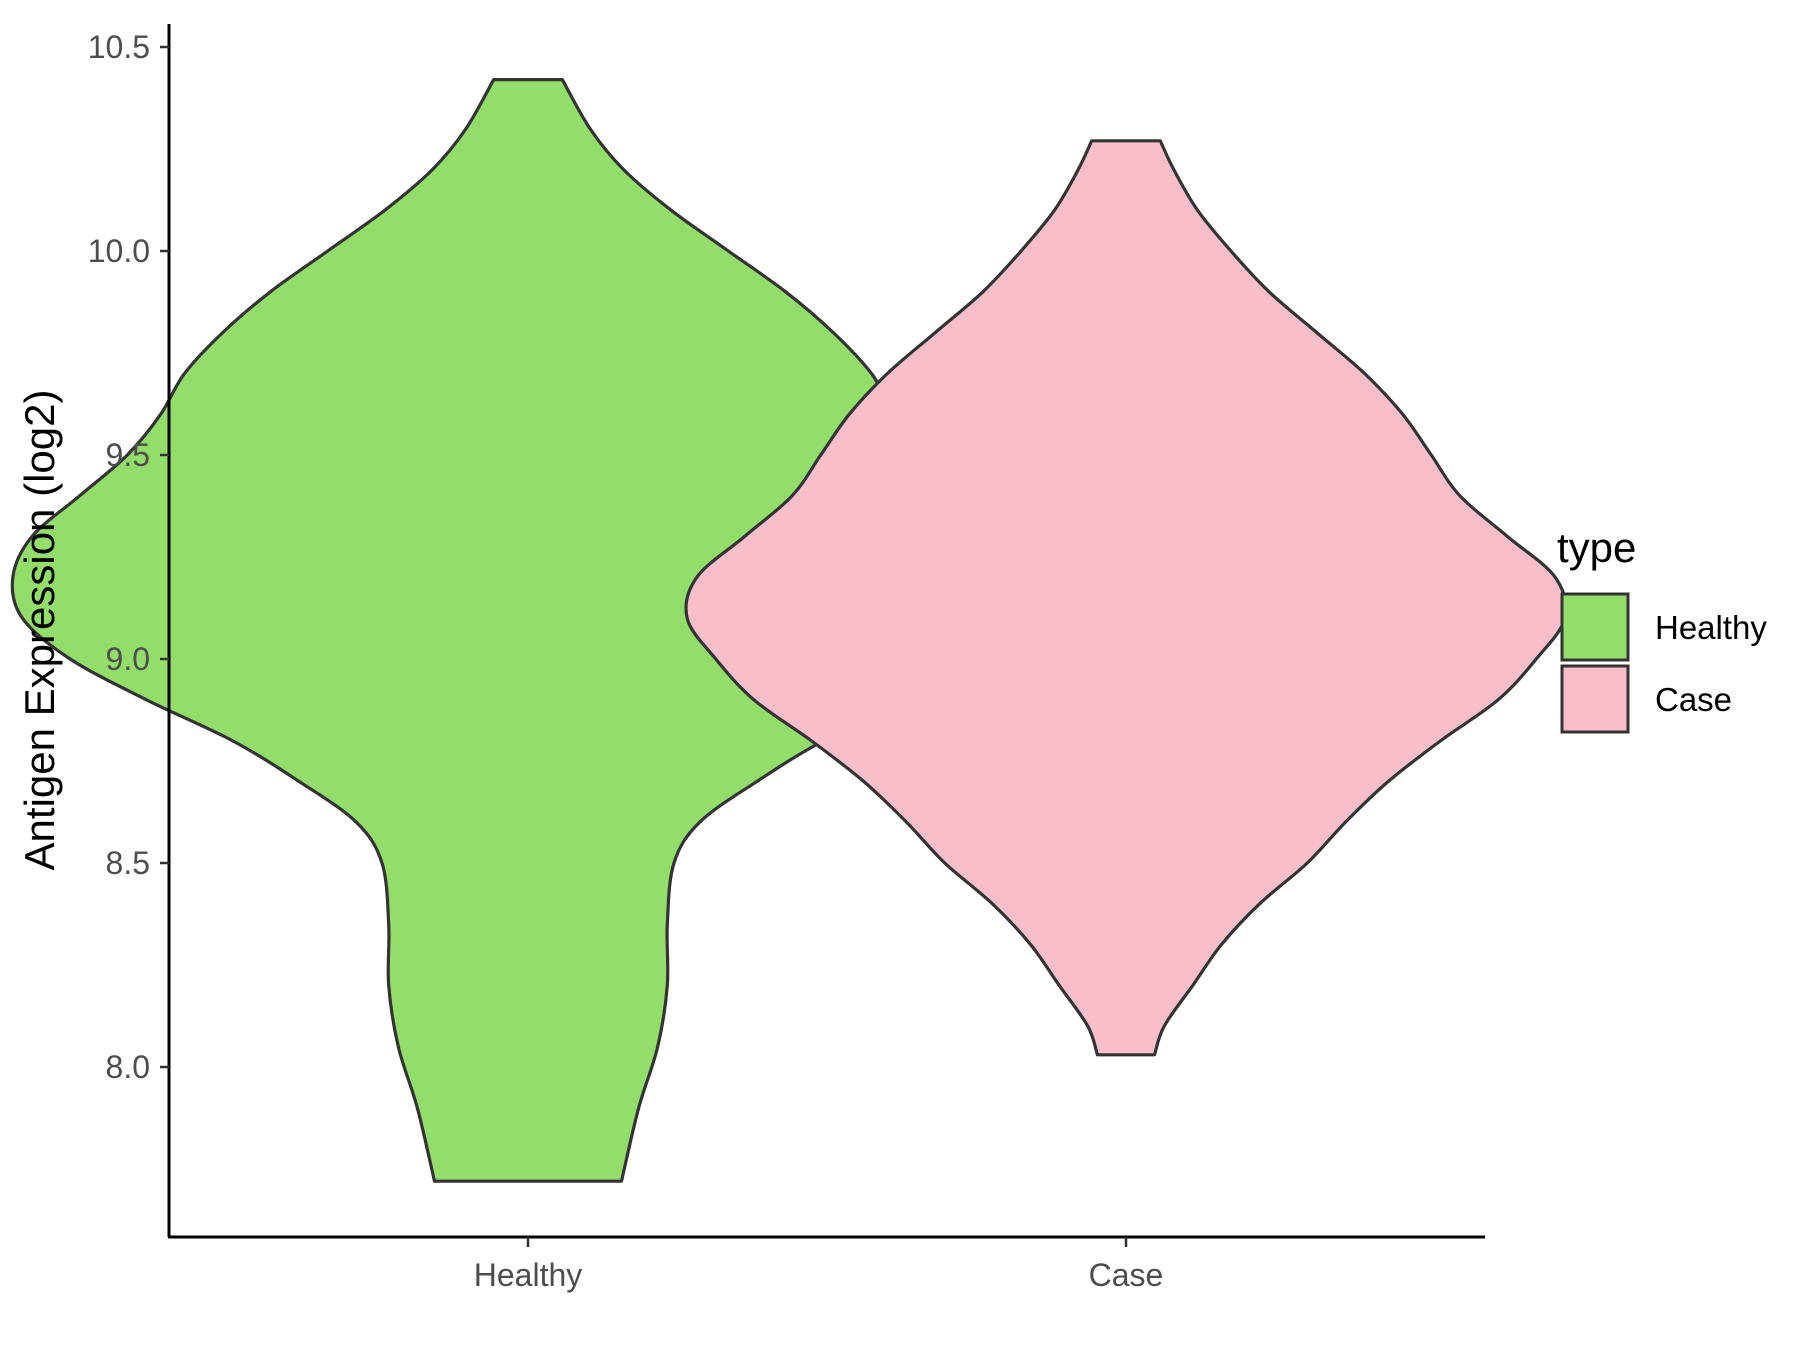 This screenshot has width=1800, height=1350. Describe the element at coordinates (1596, 547) in the screenshot. I see `legend-title: type` at that location.